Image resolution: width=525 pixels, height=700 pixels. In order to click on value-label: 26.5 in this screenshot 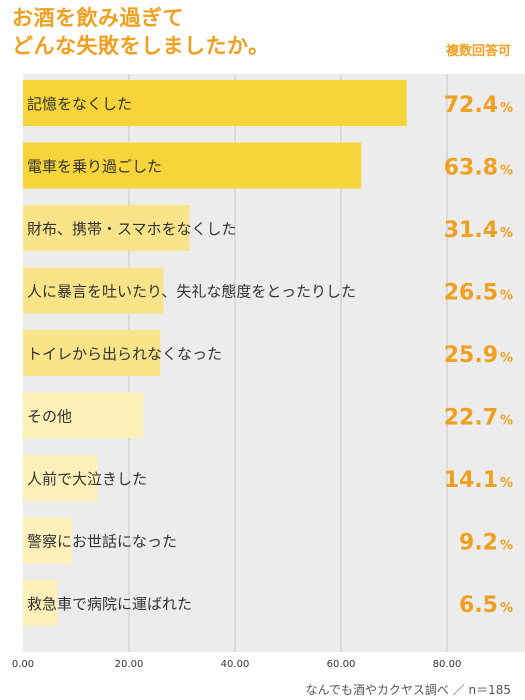, I will do `click(471, 293)`.